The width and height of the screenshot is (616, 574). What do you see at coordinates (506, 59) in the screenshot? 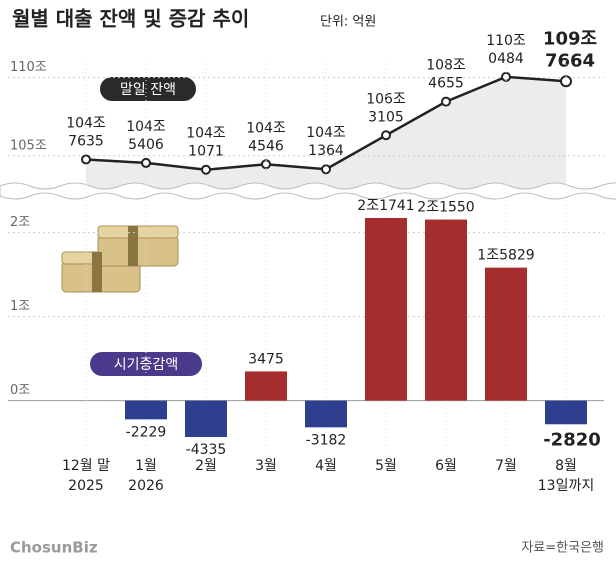
I see `value-label: 0484` at bounding box center [506, 59].